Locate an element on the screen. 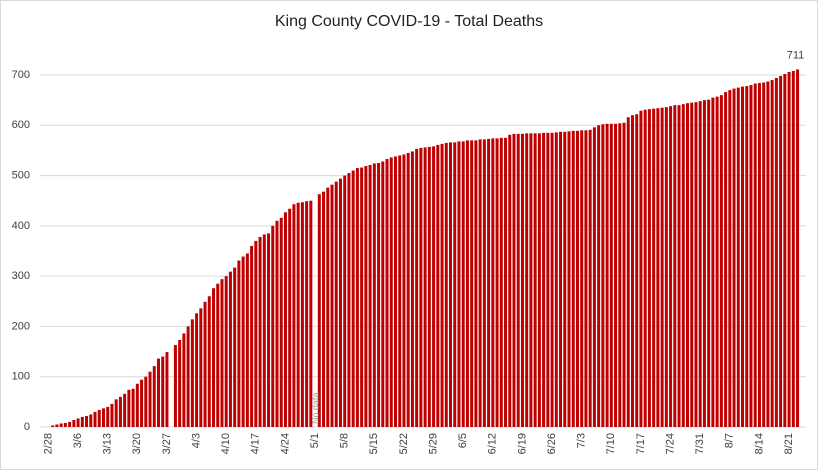  x-tick-label: 3/13 is located at coordinates (108, 443).